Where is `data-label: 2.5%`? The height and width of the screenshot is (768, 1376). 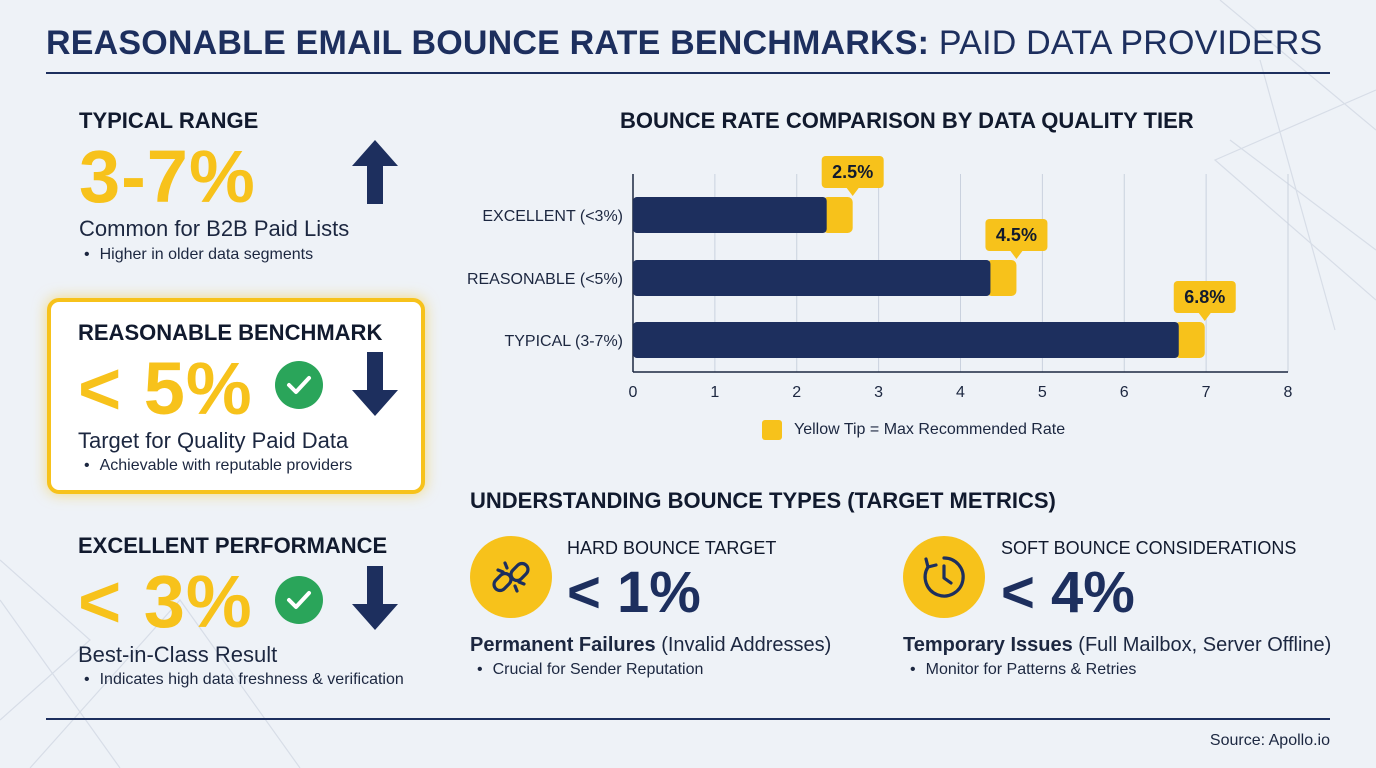 data-label: 2.5% is located at coordinates (852, 172).